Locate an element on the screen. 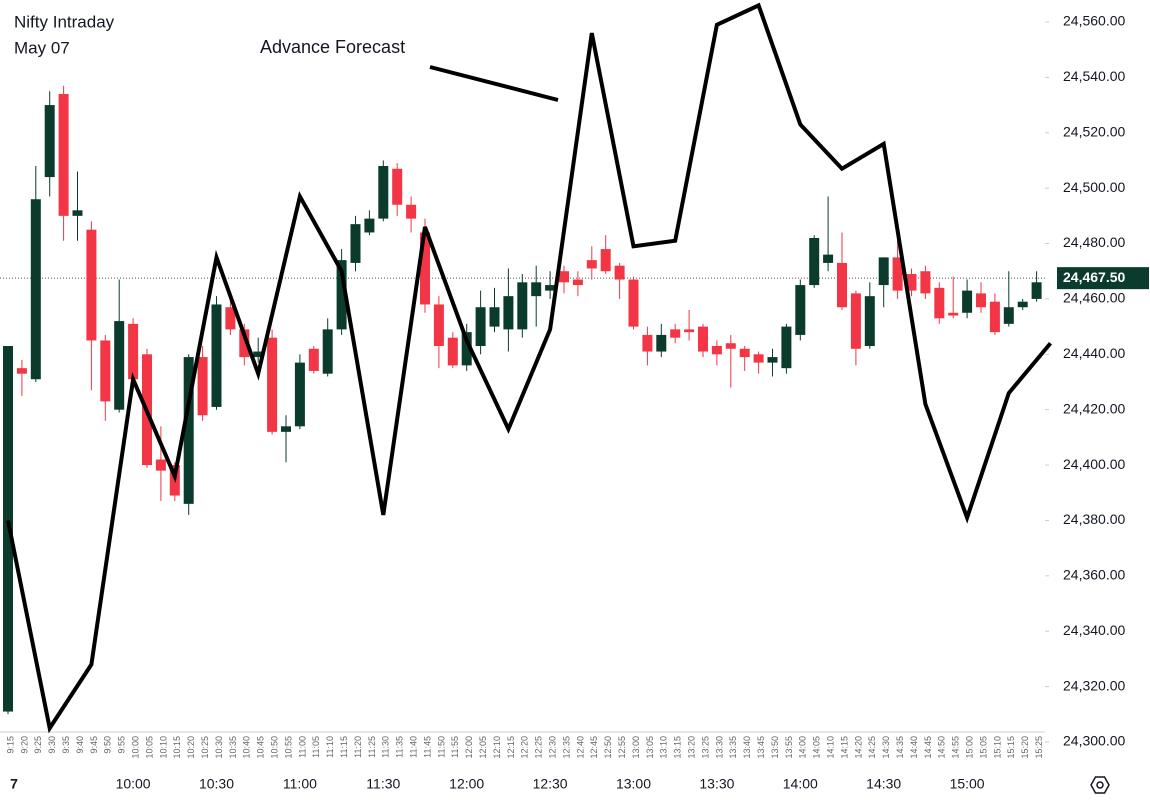  x-major-label: 10:30 is located at coordinates (216, 784).